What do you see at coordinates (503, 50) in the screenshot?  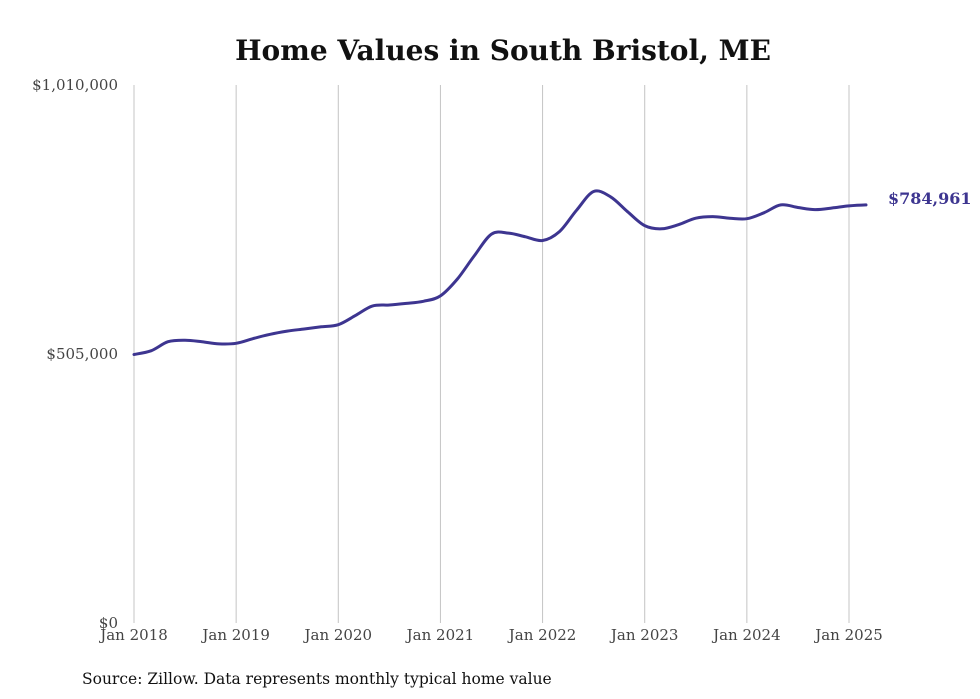 I see `chart-title: Home Values in South Bristol, ME` at bounding box center [503, 50].